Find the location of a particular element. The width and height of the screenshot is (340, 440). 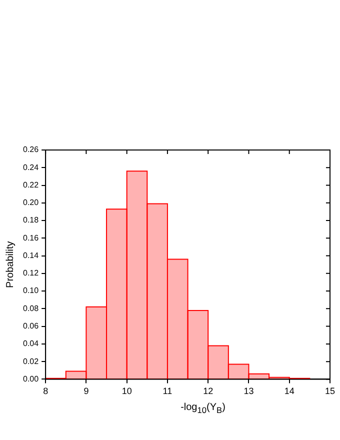

y-tick-label: 0.16 is located at coordinates (31, 237).